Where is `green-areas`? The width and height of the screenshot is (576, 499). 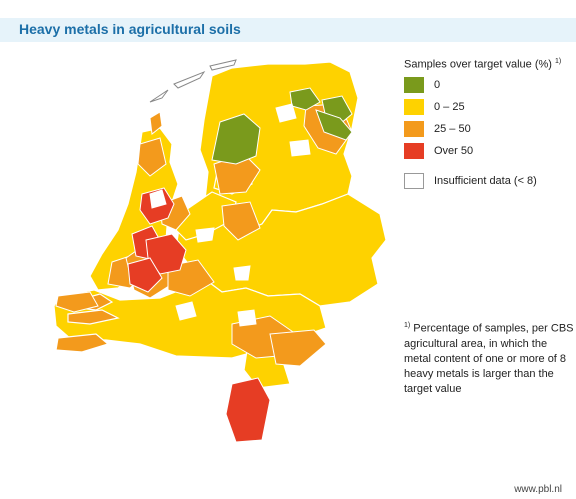
green-areas is located at coordinates (282, 126).